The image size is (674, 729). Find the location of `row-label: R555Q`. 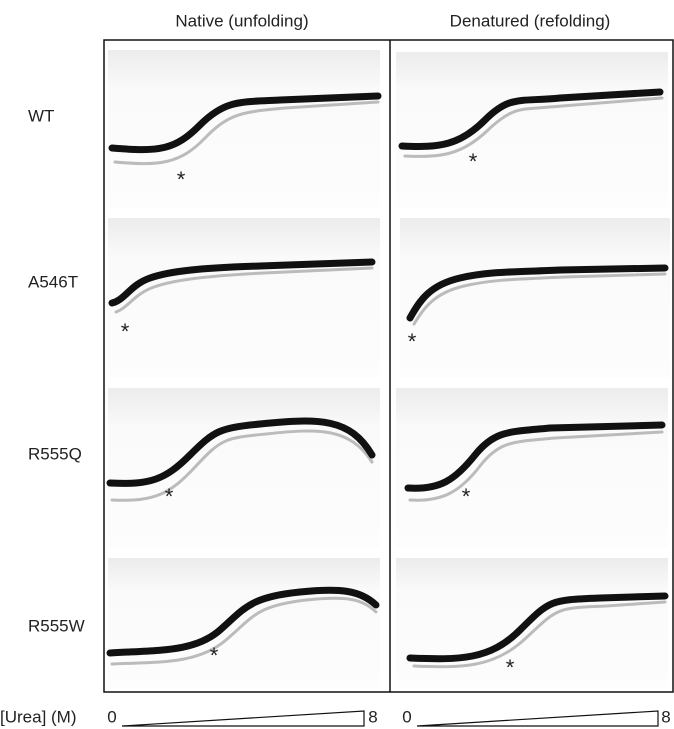

row-label: R555Q is located at coordinates (55, 453).